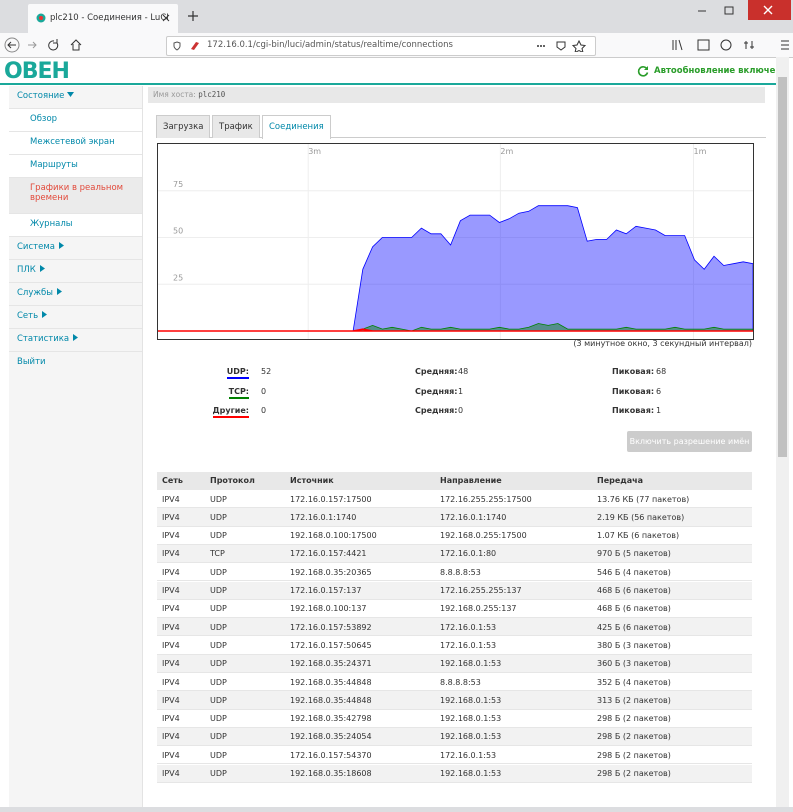  What do you see at coordinates (634, 572) in the screenshot?
I see `table-cell: 546 Б (4 пакетов)` at bounding box center [634, 572].